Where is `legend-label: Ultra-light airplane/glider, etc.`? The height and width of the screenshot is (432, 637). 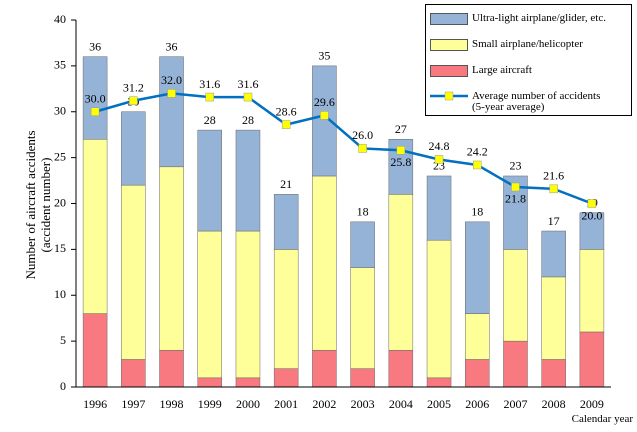 legend-label: Ultra-light airplane/glider, etc. is located at coordinates (539, 18).